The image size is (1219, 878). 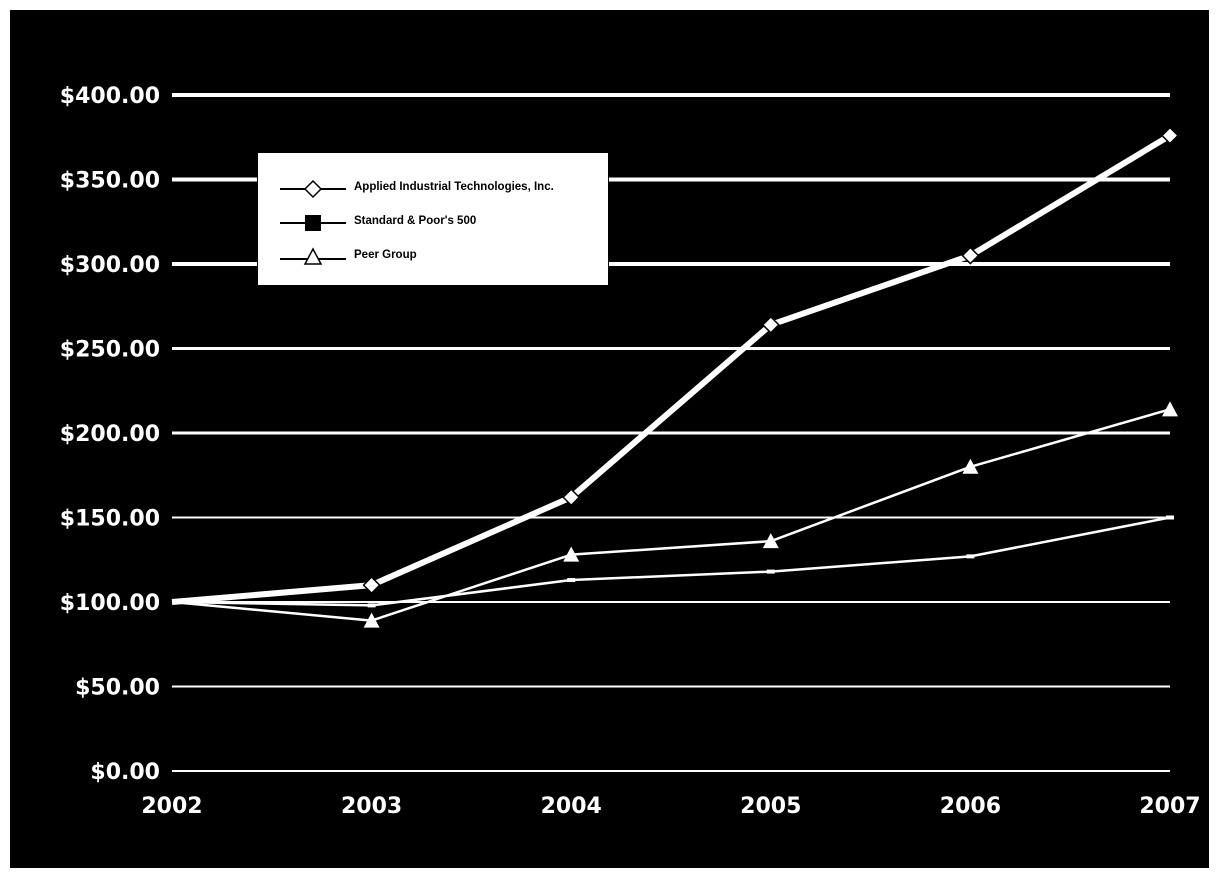 What do you see at coordinates (110, 265) in the screenshot?
I see `y-tick-label: $300.00` at bounding box center [110, 265].